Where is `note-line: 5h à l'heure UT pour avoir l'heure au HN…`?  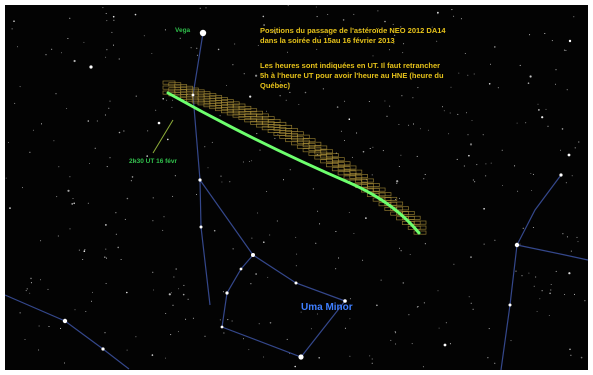 note-line: 5h à l'heure UT pour avoir l'heure au HN… is located at coordinates (352, 75).